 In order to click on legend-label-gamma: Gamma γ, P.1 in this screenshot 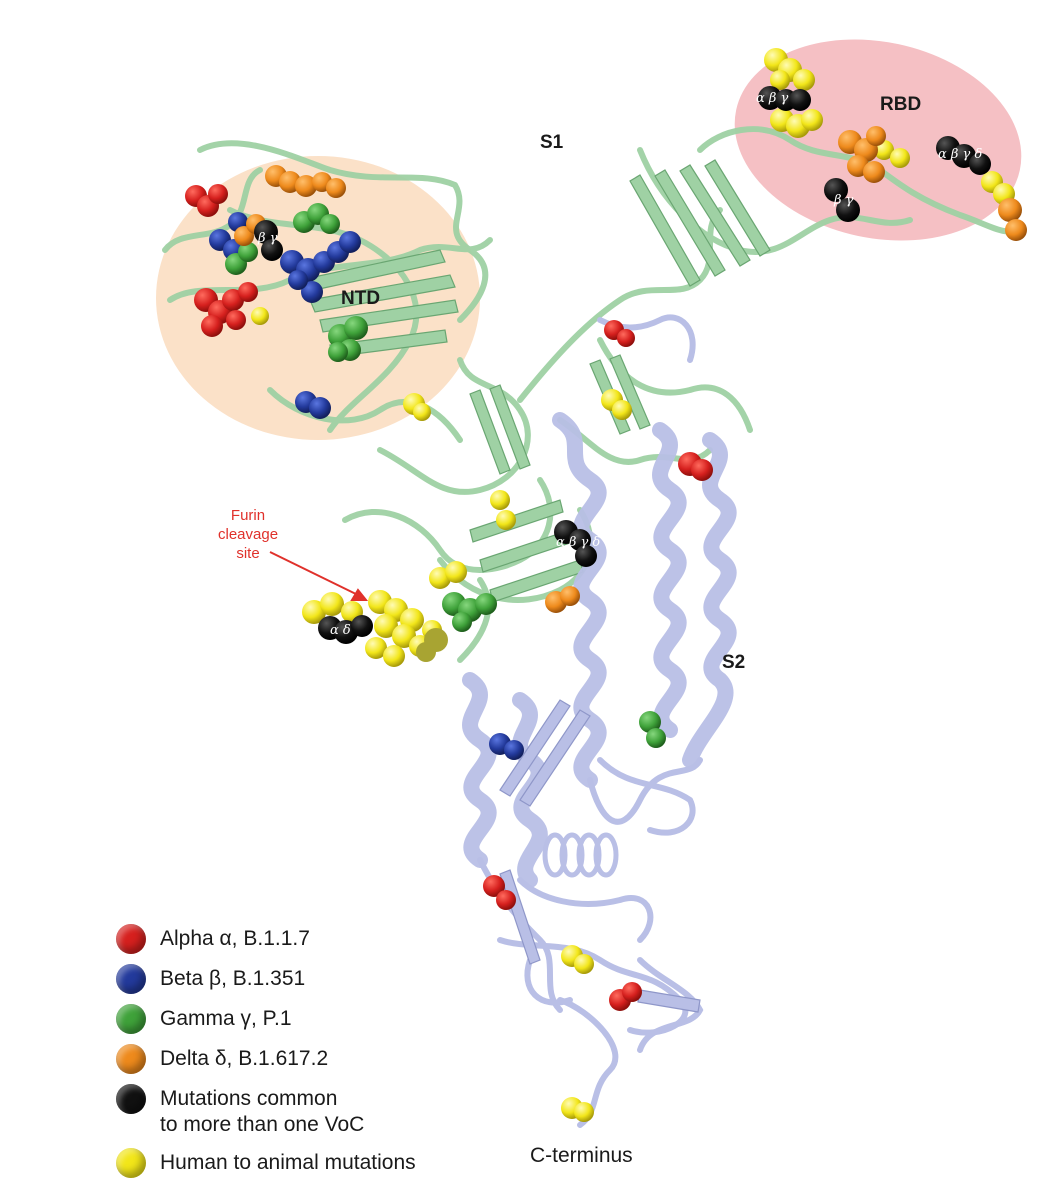, I will do `click(226, 1018)`.